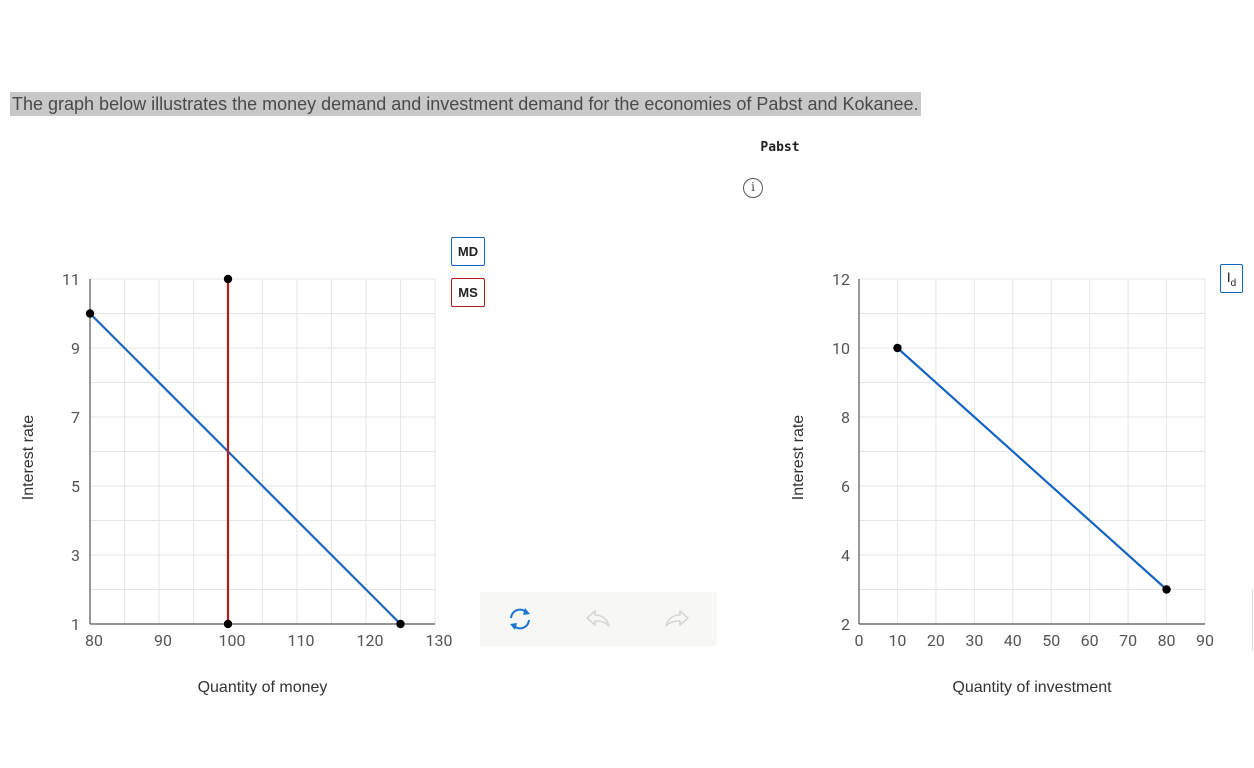 The width and height of the screenshot is (1254, 768). What do you see at coordinates (845, 555) in the screenshot?
I see `y-tick-label: 4` at bounding box center [845, 555].